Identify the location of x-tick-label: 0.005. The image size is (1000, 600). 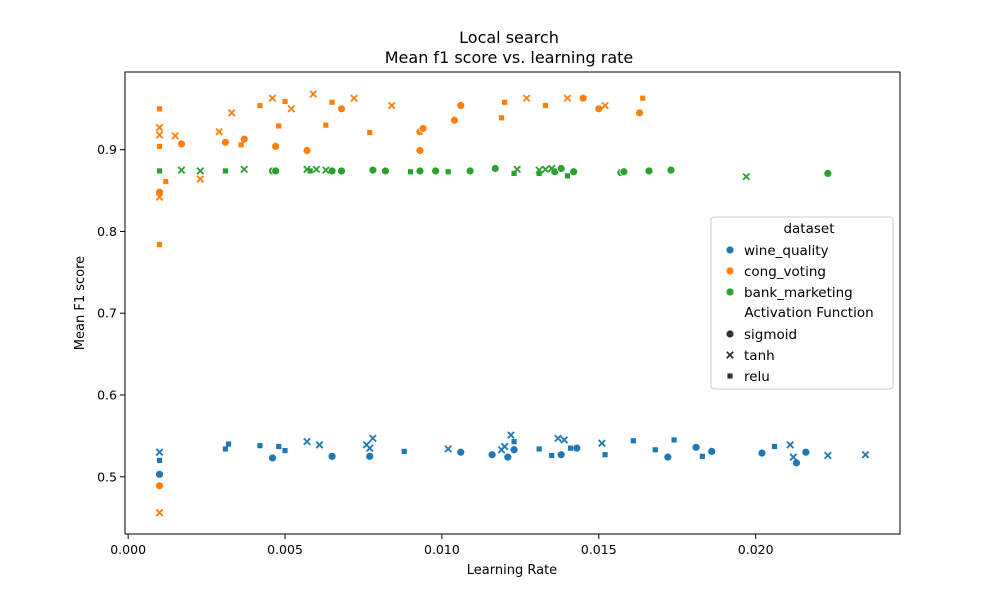
(285, 549).